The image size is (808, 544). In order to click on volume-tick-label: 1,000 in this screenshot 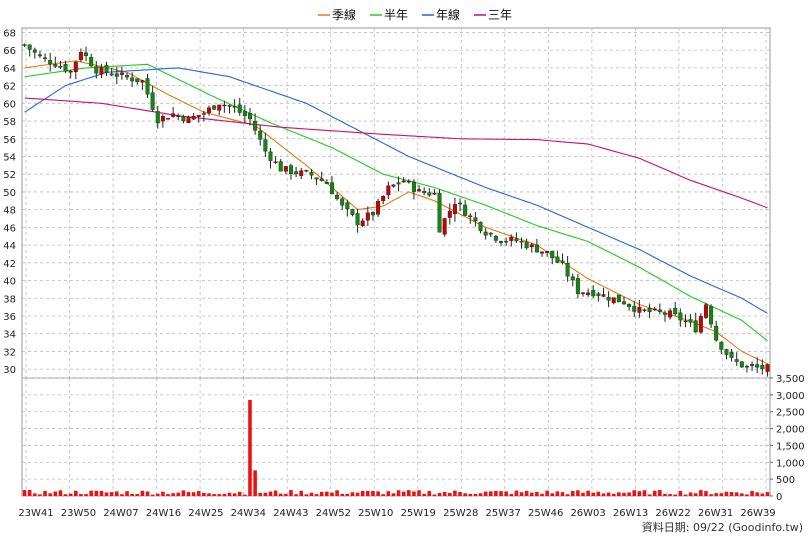, I will do `click(790, 463)`.